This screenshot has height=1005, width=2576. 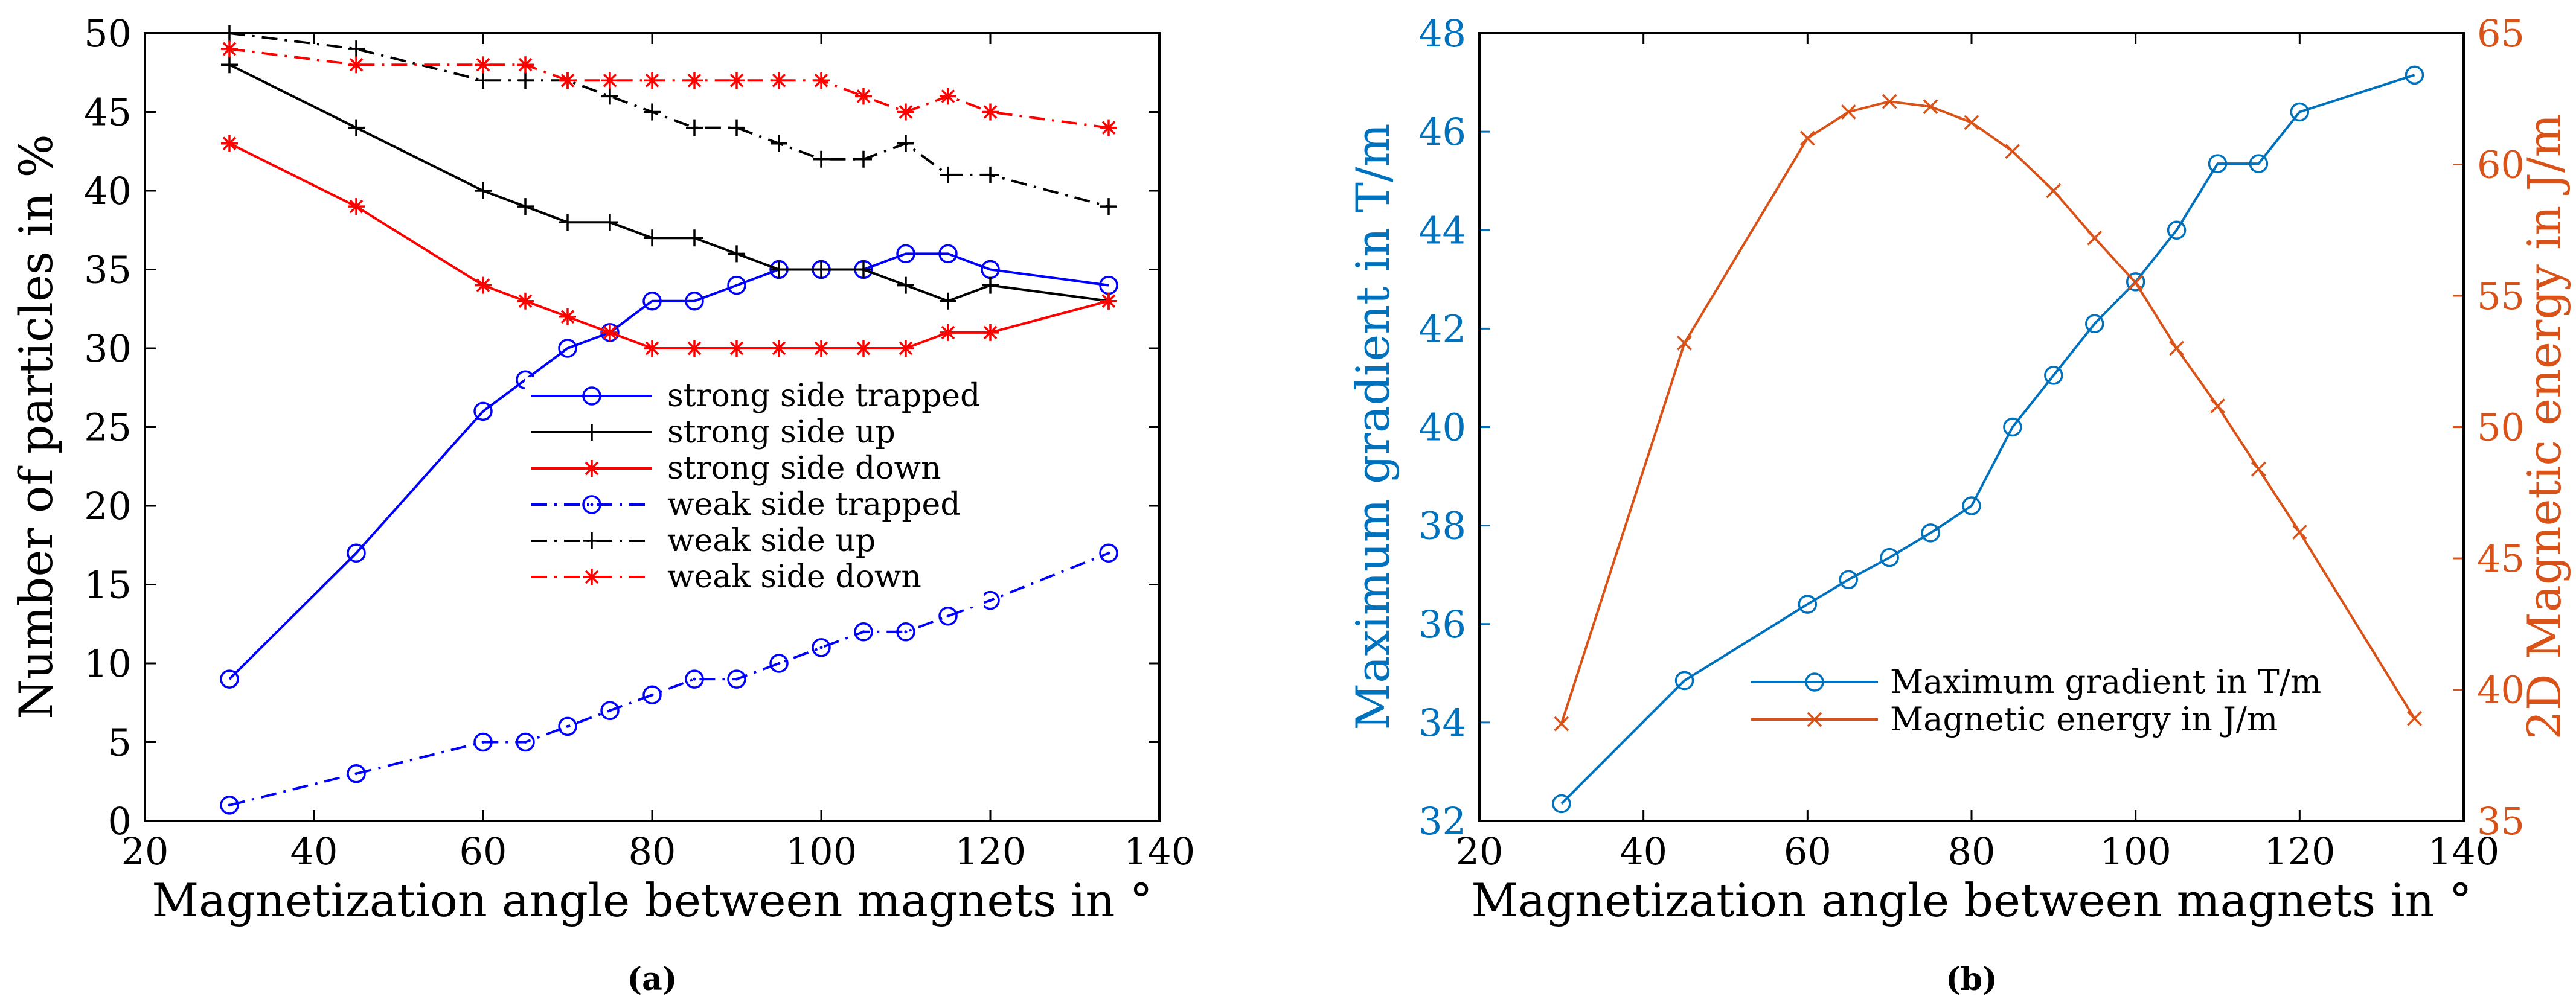 What do you see at coordinates (990, 600) in the screenshot?
I see `chart-a-series-3-point-14-dot` at bounding box center [990, 600].